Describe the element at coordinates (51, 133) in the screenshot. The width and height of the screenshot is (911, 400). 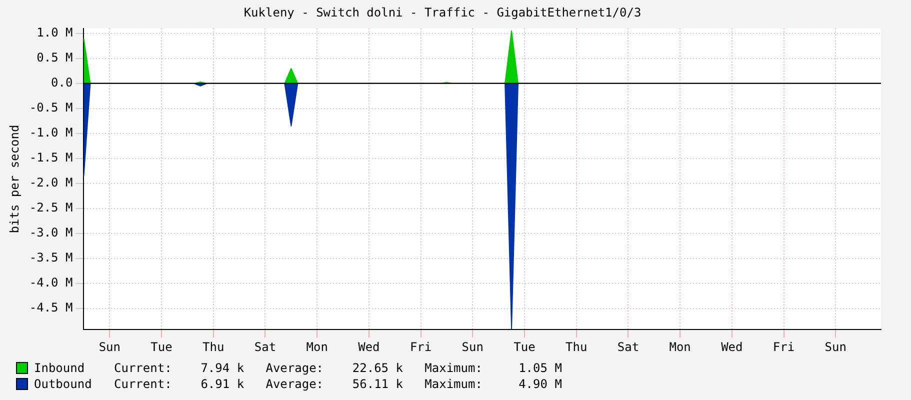
I see `y-tick-label: -1.0 M` at that location.